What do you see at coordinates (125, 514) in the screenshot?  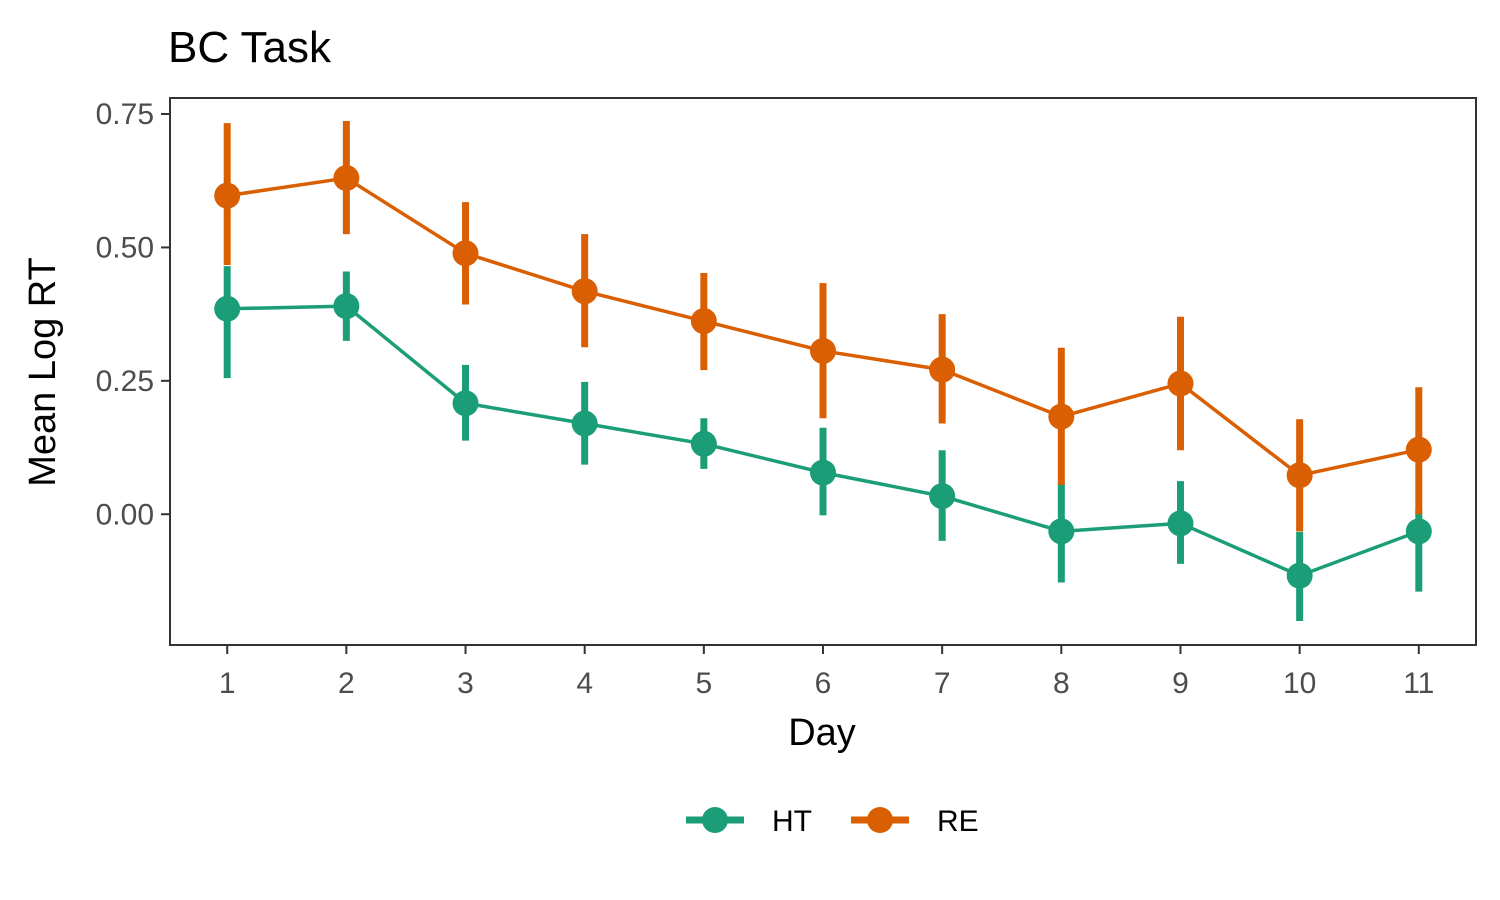 I see `y-tick-label: 0.00` at bounding box center [125, 514].